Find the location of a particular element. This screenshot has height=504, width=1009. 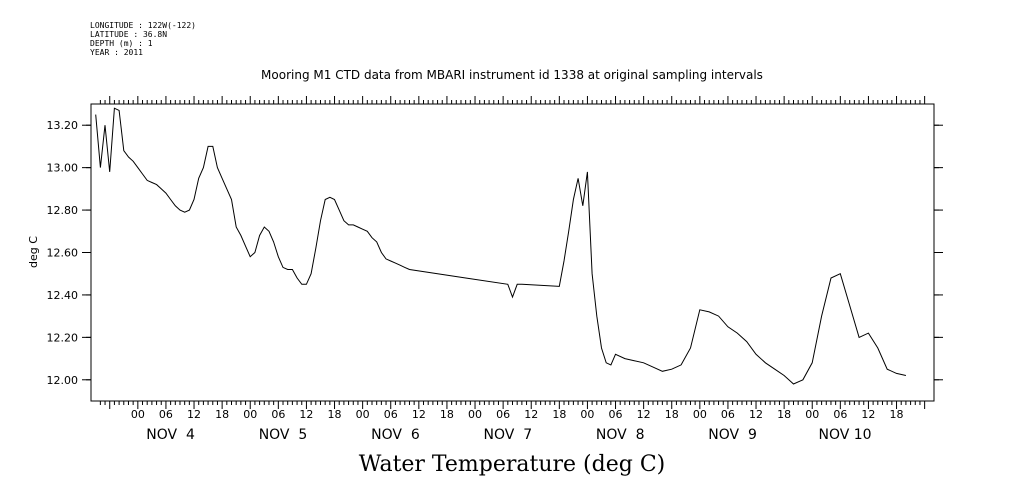

day-label: NOV 5 is located at coordinates (283, 435).